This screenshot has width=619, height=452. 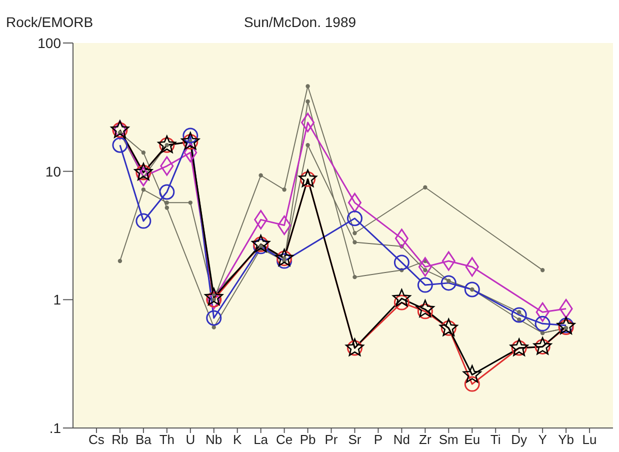 What do you see at coordinates (53, 171) in the screenshot?
I see `y-tick-label: 10` at bounding box center [53, 171].